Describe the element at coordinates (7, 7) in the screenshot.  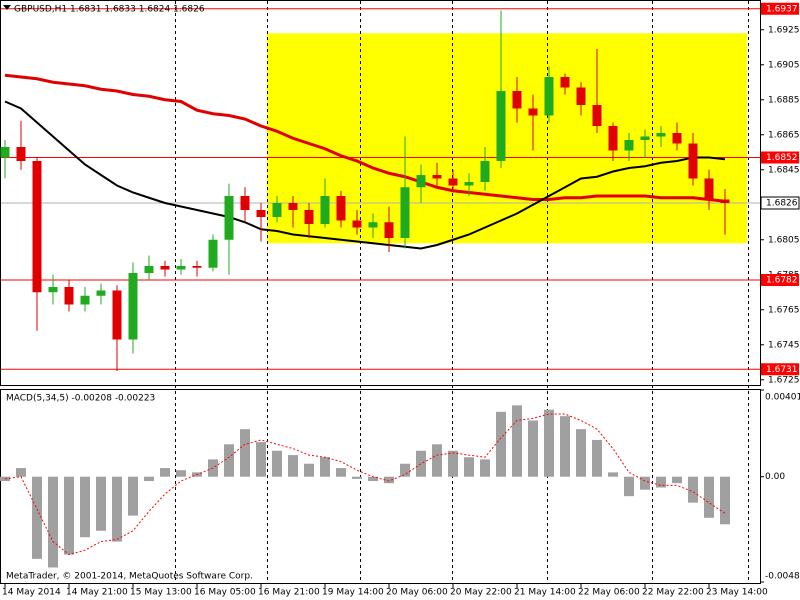
I see `menu-arrow` at that location.